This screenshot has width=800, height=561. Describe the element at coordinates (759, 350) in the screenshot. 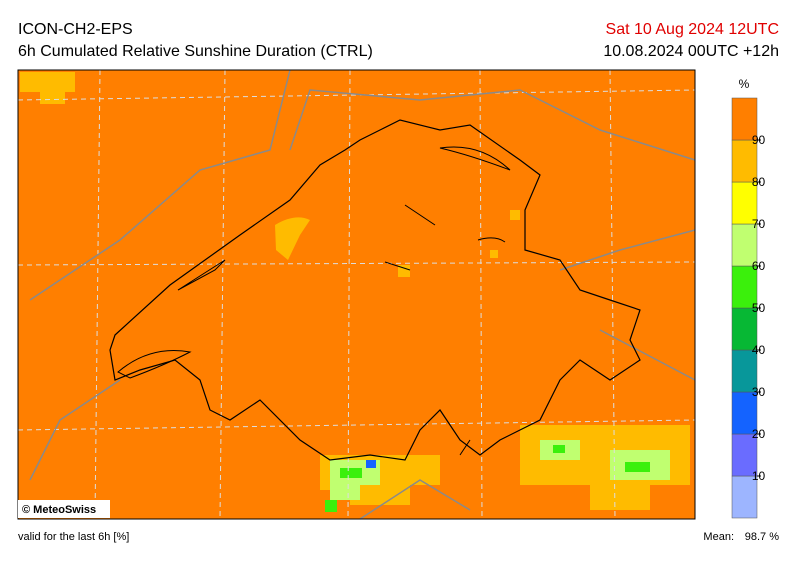

I see `colorbar-tick-label: 40` at that location.